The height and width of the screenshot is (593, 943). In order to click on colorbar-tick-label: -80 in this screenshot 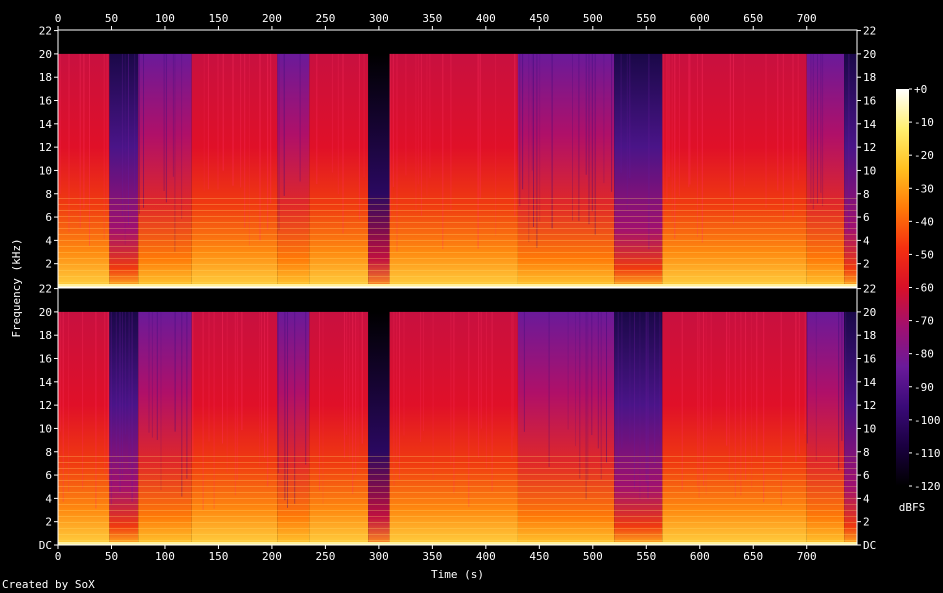, I will do `click(924, 354)`.